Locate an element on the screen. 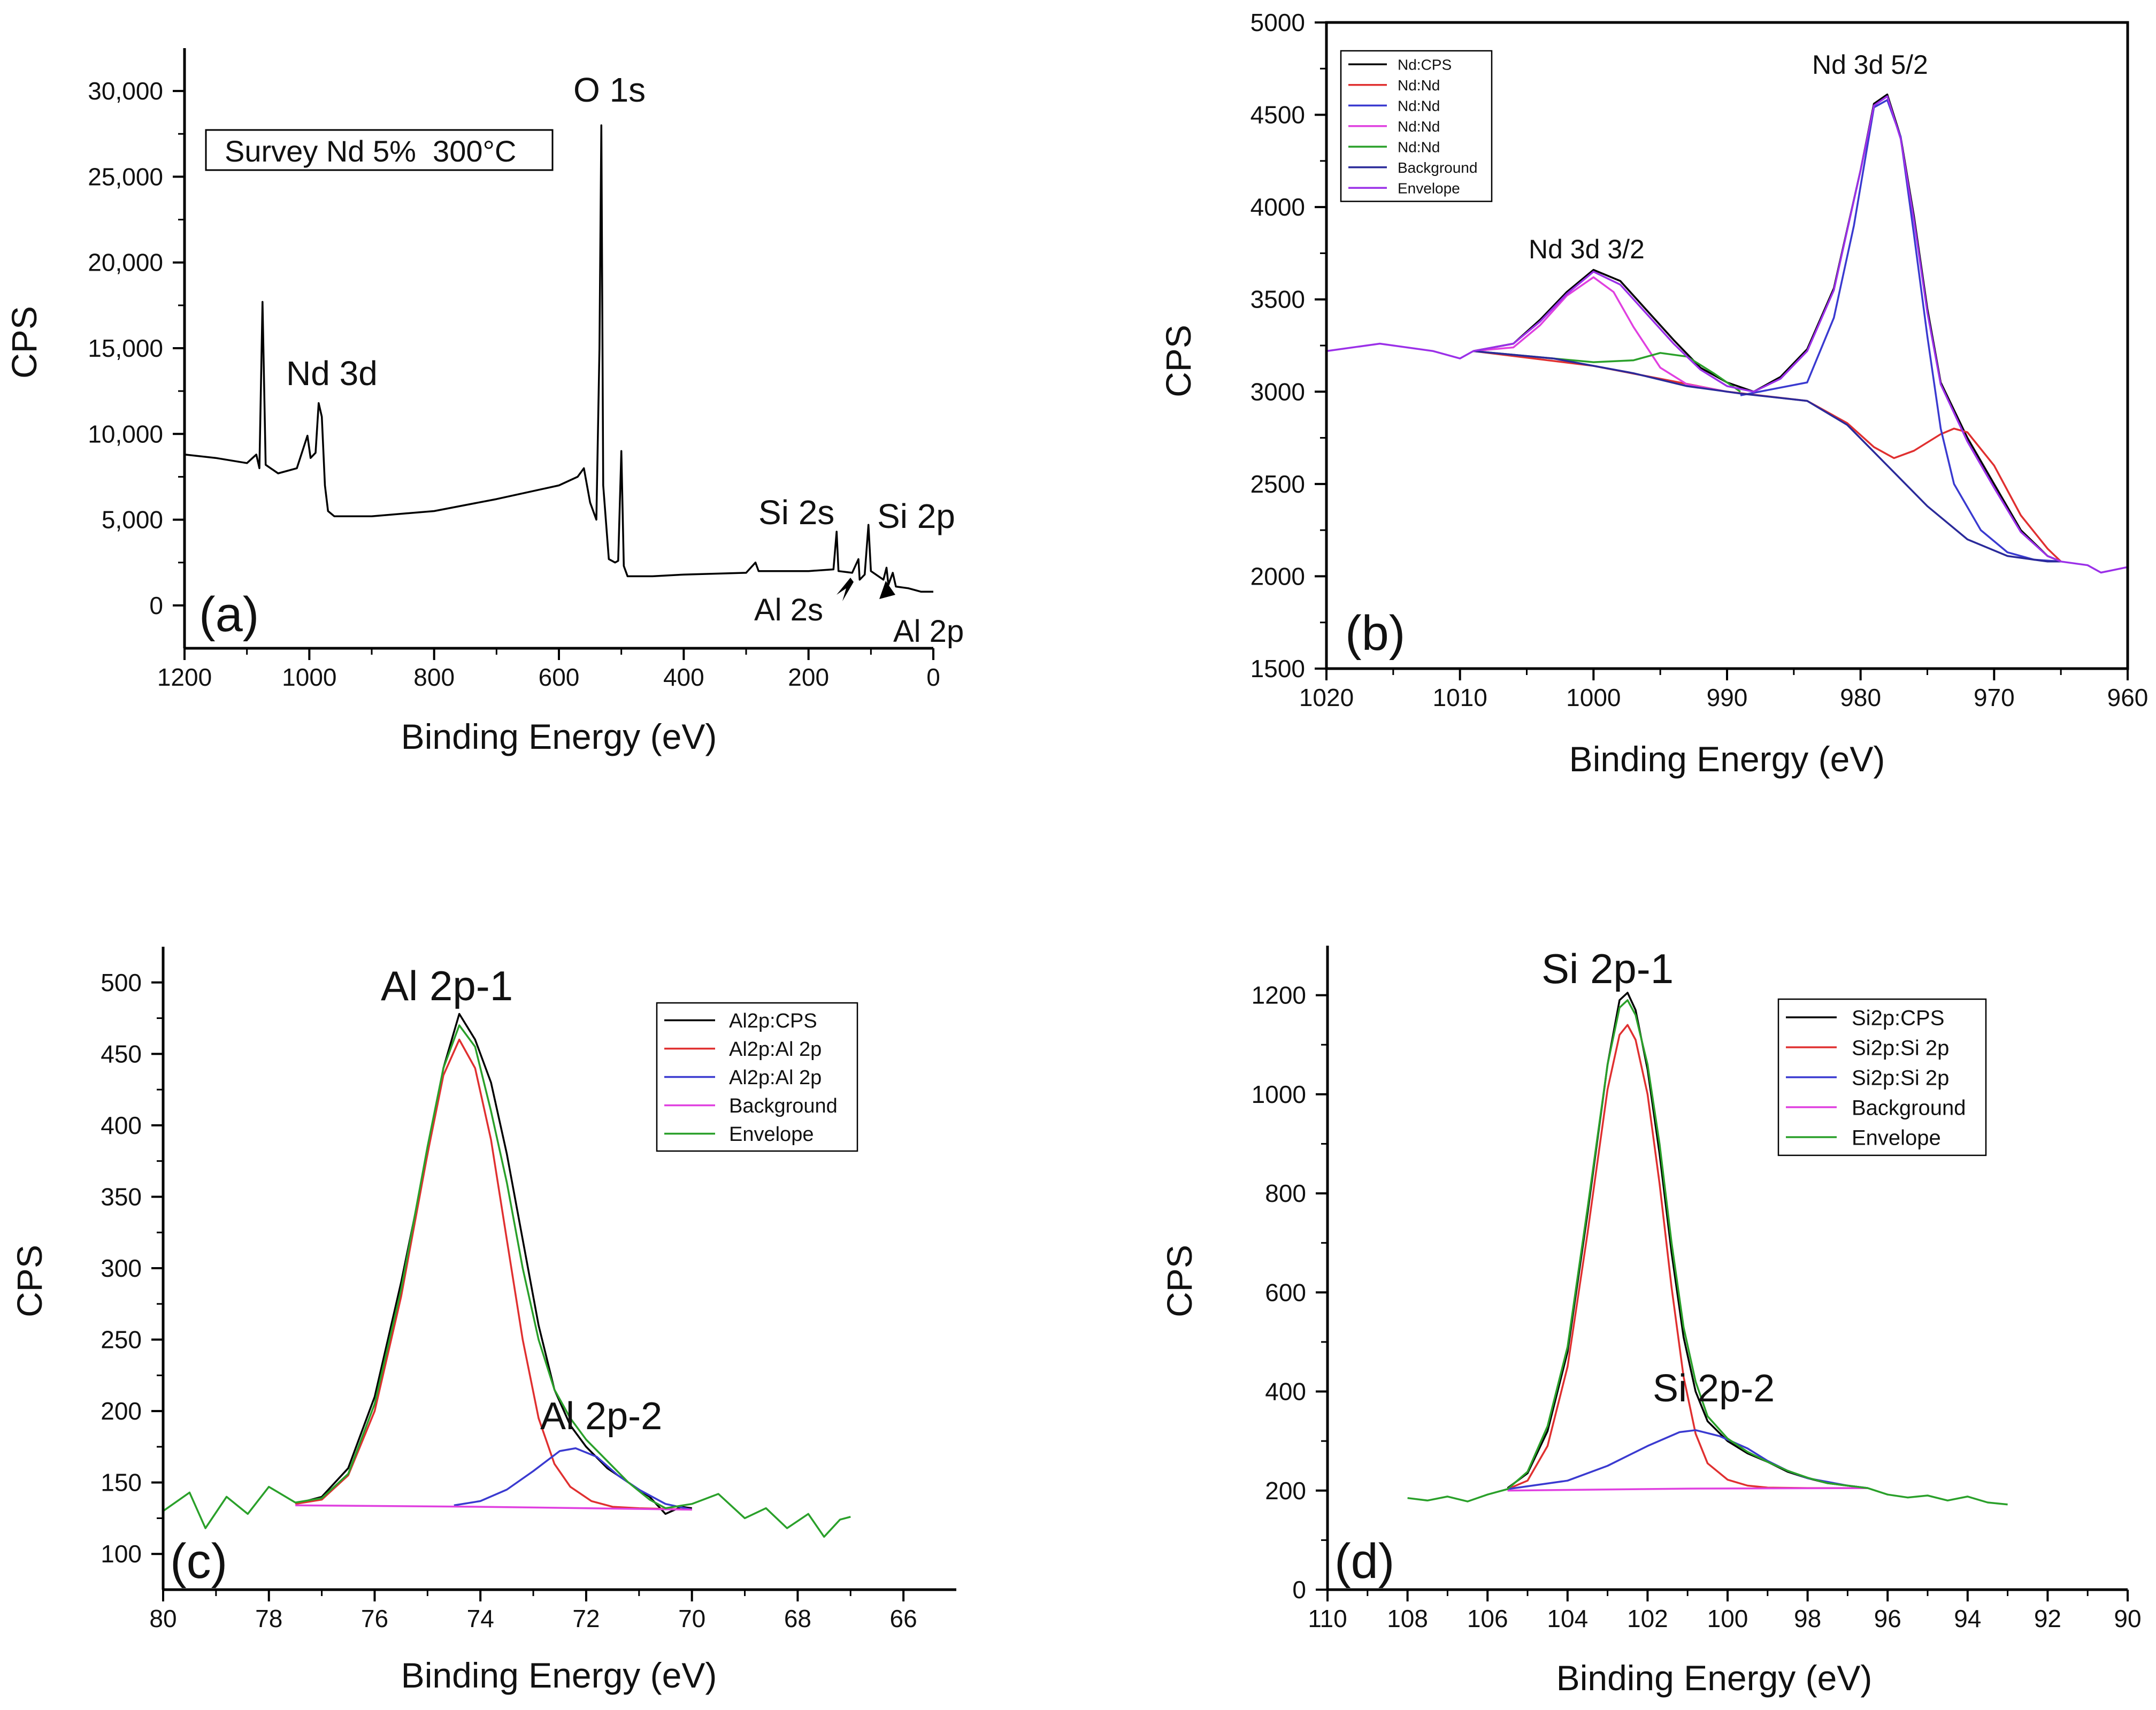 Image resolution: width=2156 pixels, height=1710 pixels. panel-c-y-tick-label: 450 is located at coordinates (121, 1054).